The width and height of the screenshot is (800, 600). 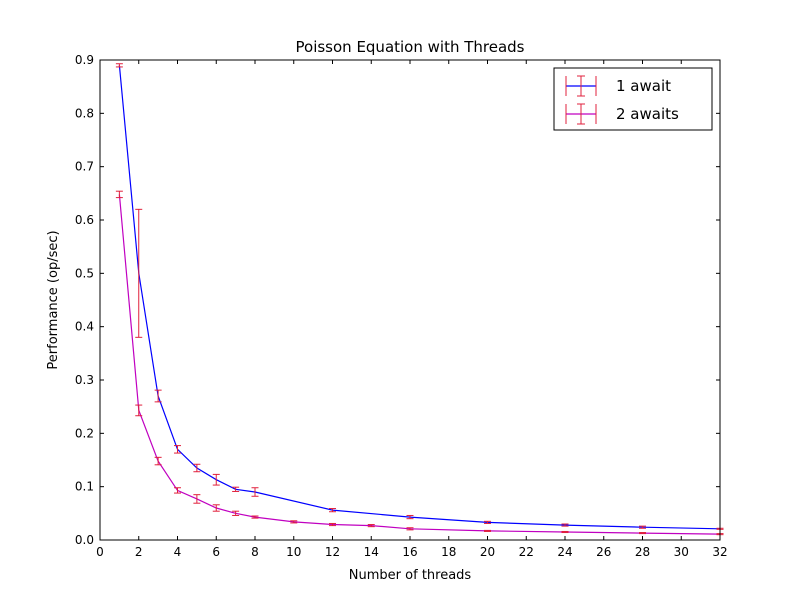 I want to click on x-tick-label: 6, so click(x=216, y=552).